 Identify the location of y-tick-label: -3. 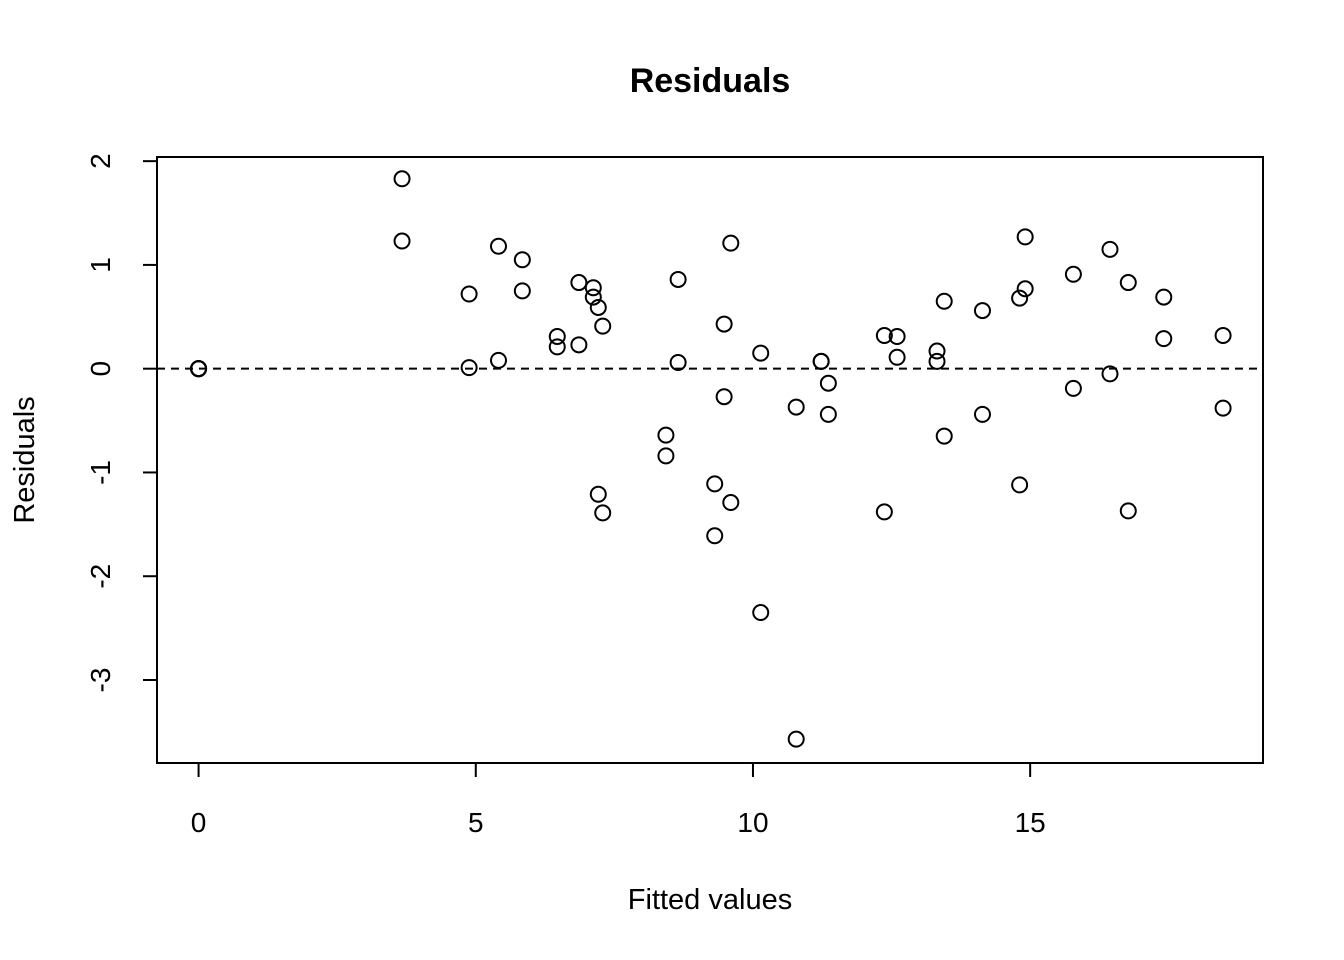
(100, 680).